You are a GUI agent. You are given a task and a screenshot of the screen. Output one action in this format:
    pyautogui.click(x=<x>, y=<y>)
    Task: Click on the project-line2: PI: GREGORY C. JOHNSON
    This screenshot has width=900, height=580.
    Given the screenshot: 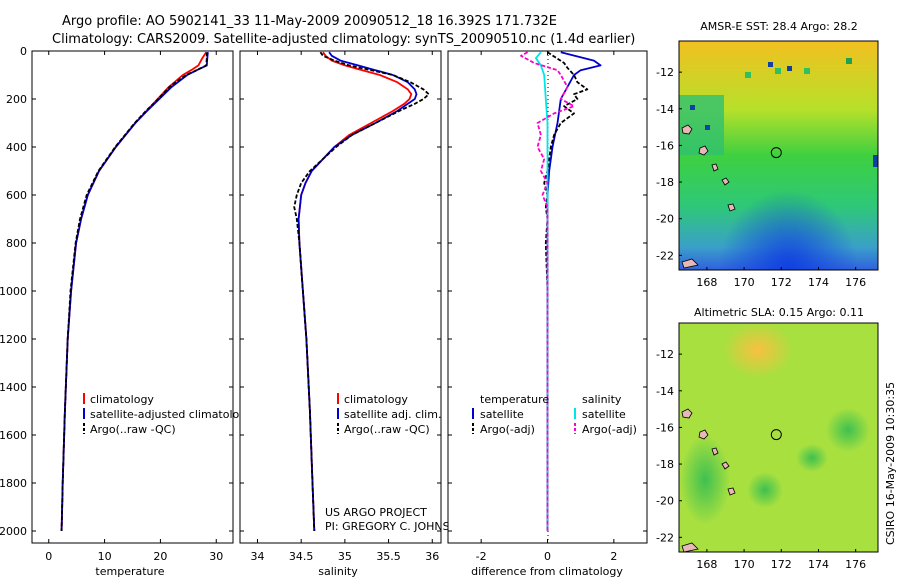 What is the action you would take?
    pyautogui.click(x=395, y=526)
    